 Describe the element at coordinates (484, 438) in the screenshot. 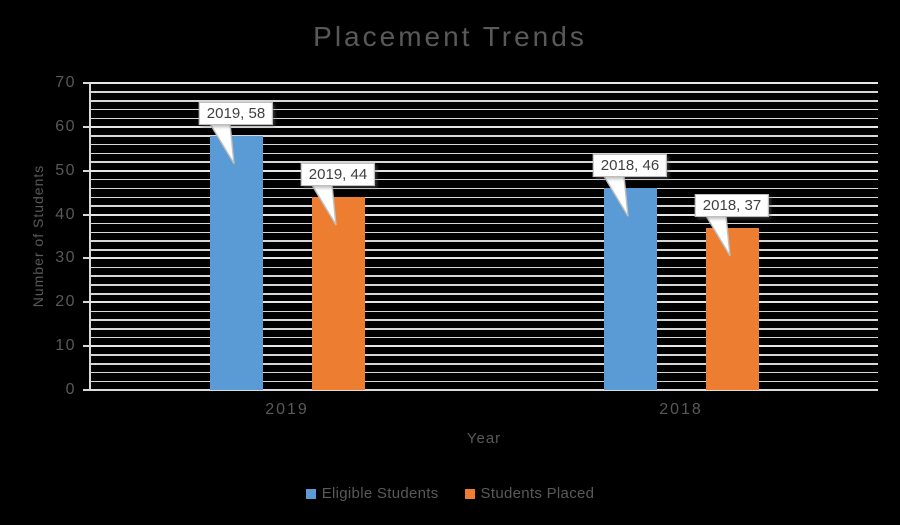

I see `x-axis-title: Year` at that location.